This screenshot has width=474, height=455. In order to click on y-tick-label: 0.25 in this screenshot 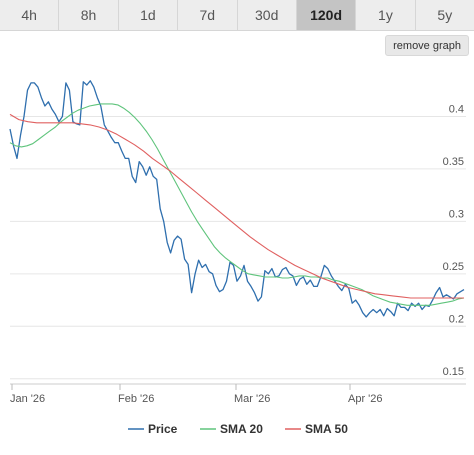, I will do `click(453, 267)`.